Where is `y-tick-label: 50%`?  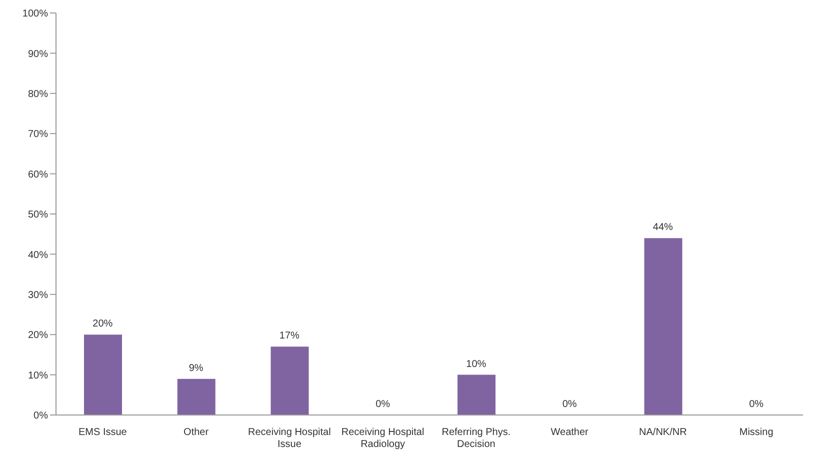 y-tick-label: 50% is located at coordinates (38, 215).